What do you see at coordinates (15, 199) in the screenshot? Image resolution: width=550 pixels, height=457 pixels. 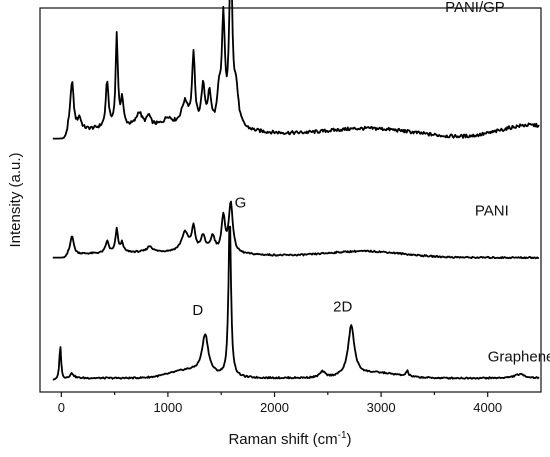 I see `y-axis-label: Intensity (a.u.)` at bounding box center [15, 199].